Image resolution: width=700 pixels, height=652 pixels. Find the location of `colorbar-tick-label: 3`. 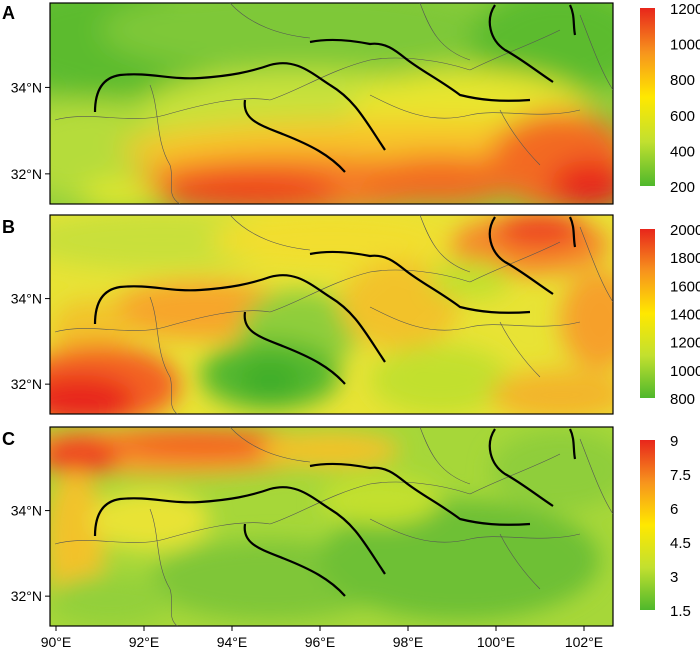

colorbar-tick-label: 3 is located at coordinates (674, 577).